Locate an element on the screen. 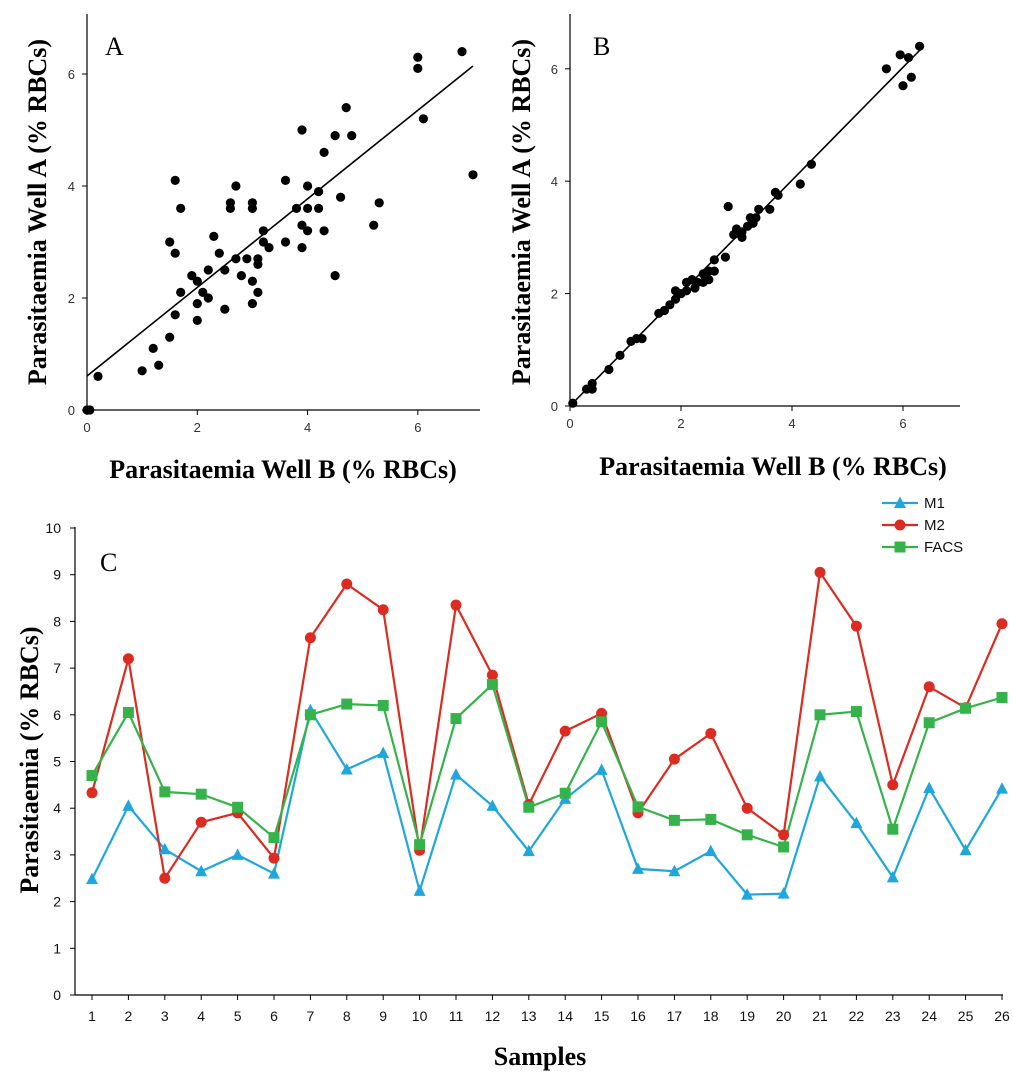 The image size is (1013, 1075). panel-a-letter: A is located at coordinates (114, 46).